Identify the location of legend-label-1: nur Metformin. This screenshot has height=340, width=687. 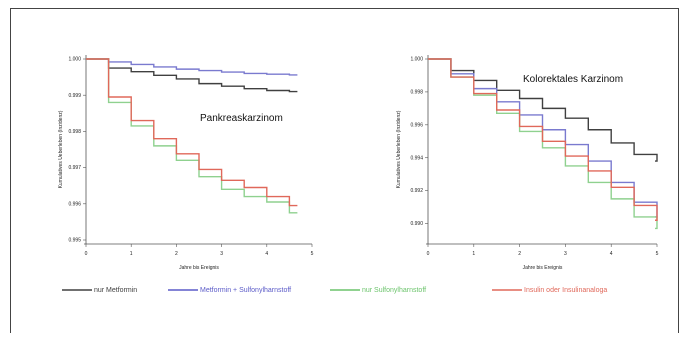
(115, 290).